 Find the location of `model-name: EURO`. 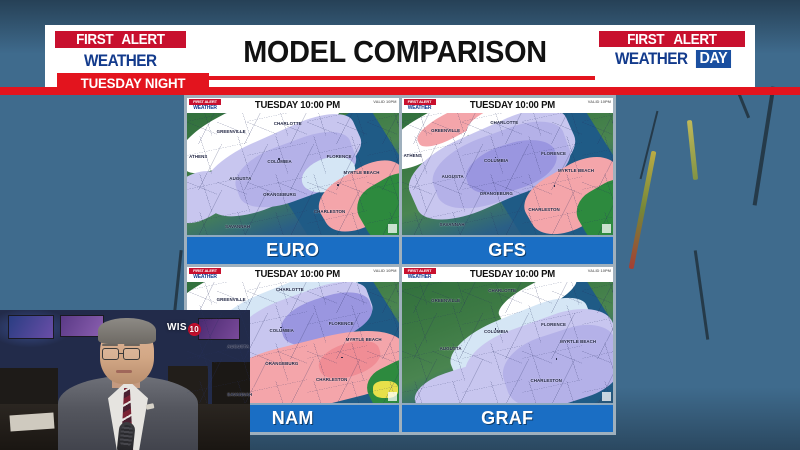

model-name: EURO is located at coordinates (293, 249).